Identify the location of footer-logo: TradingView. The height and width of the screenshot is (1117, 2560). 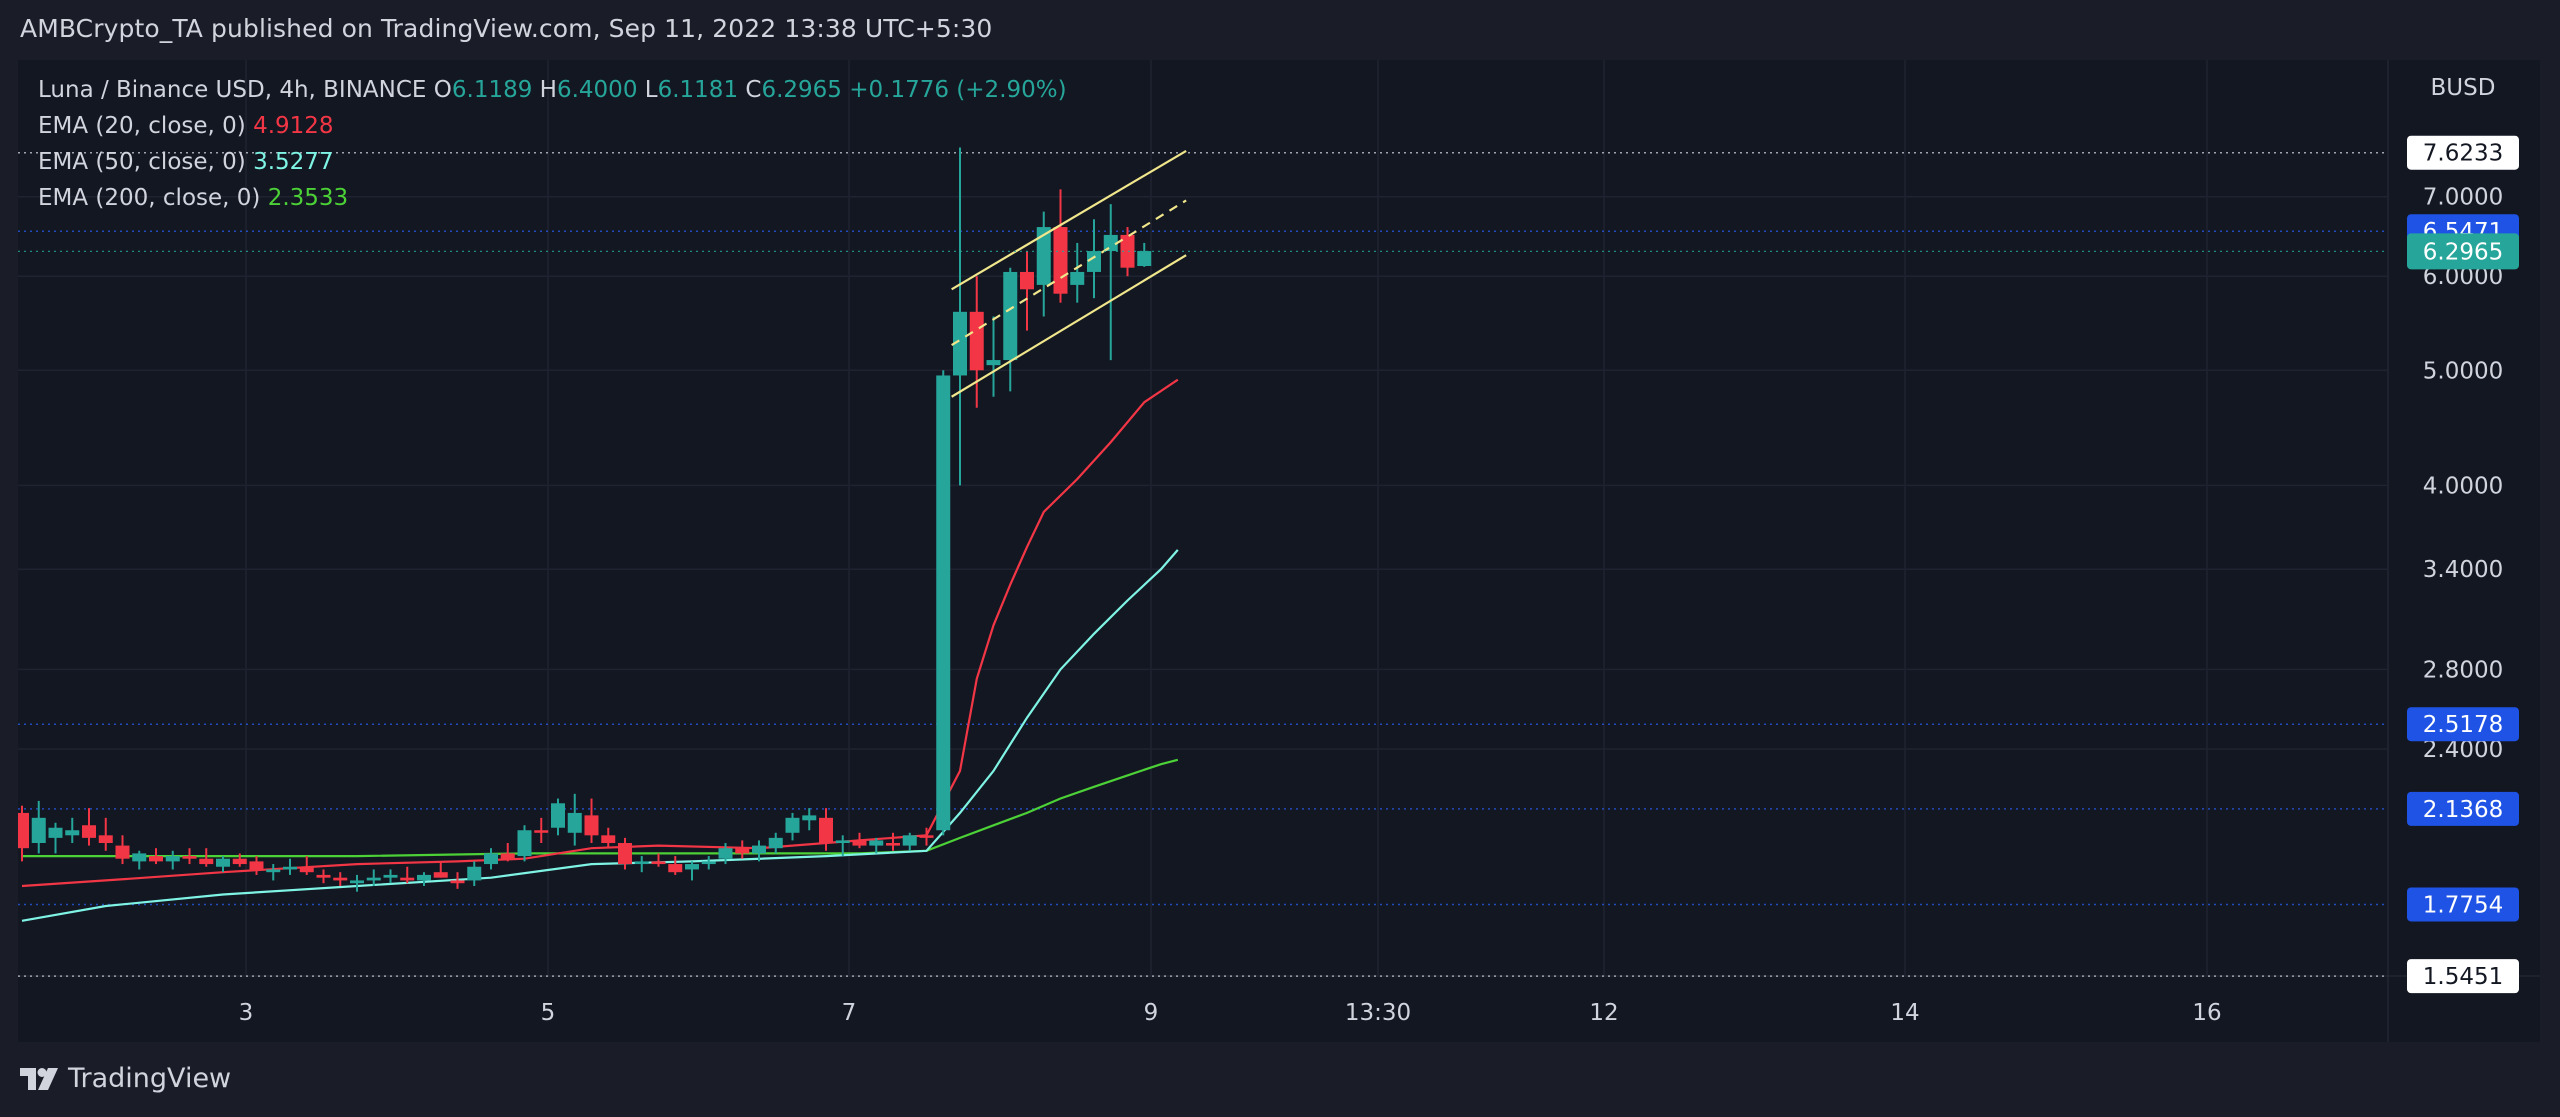
(125, 1078).